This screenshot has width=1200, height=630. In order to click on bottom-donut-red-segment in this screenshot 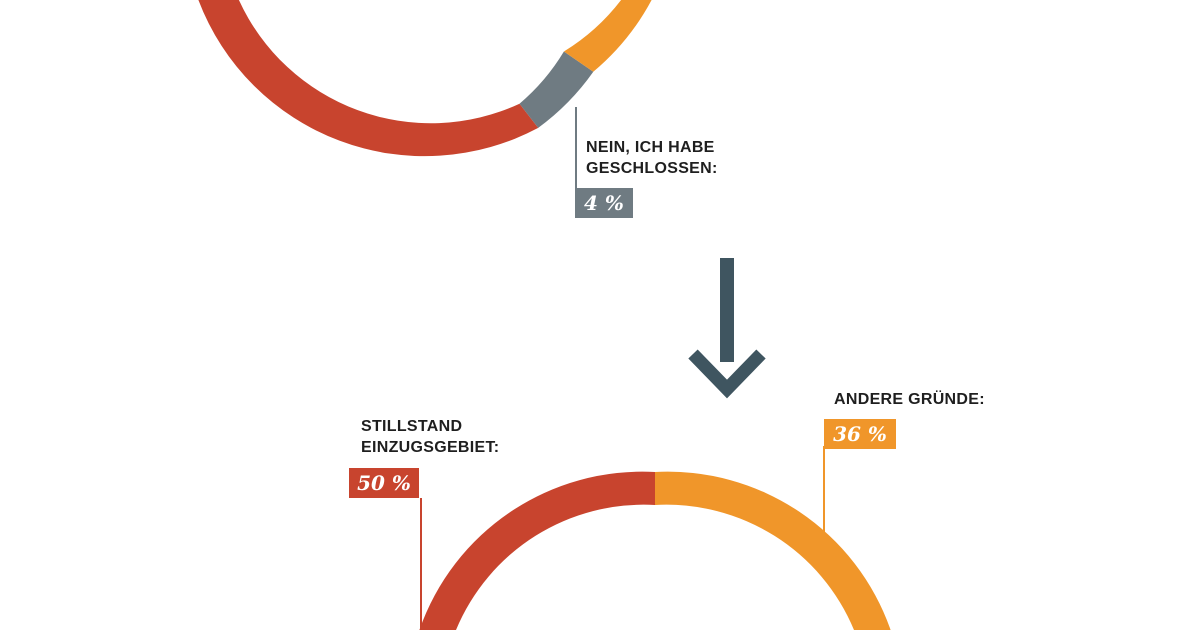, I will do `click(537, 550)`.